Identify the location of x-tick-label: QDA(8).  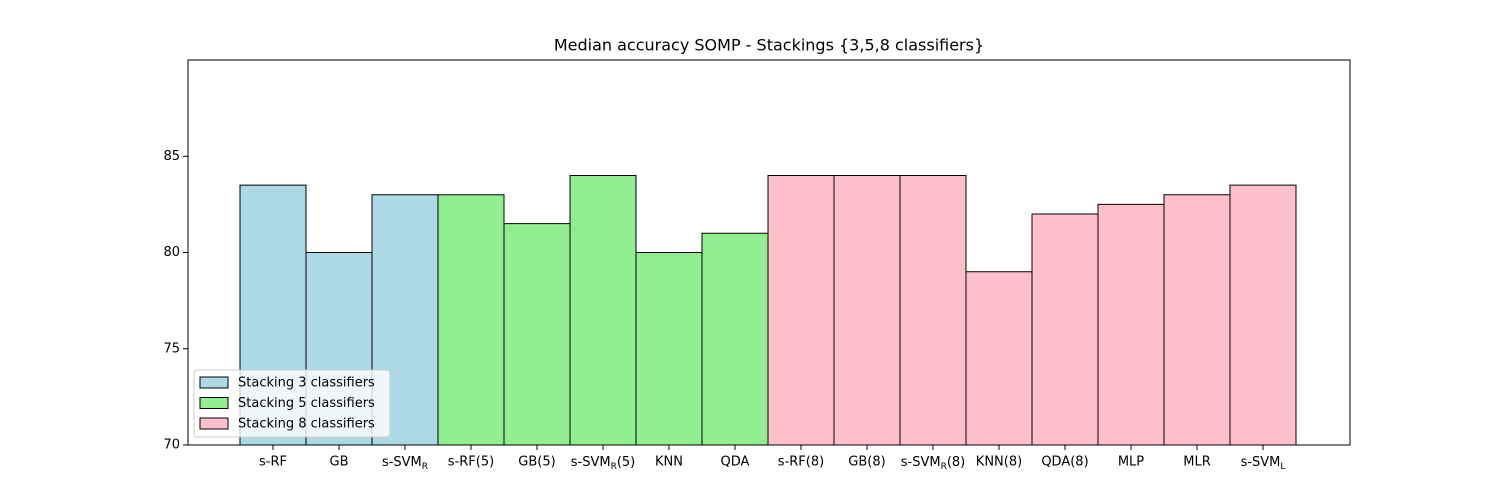
(1064, 462).